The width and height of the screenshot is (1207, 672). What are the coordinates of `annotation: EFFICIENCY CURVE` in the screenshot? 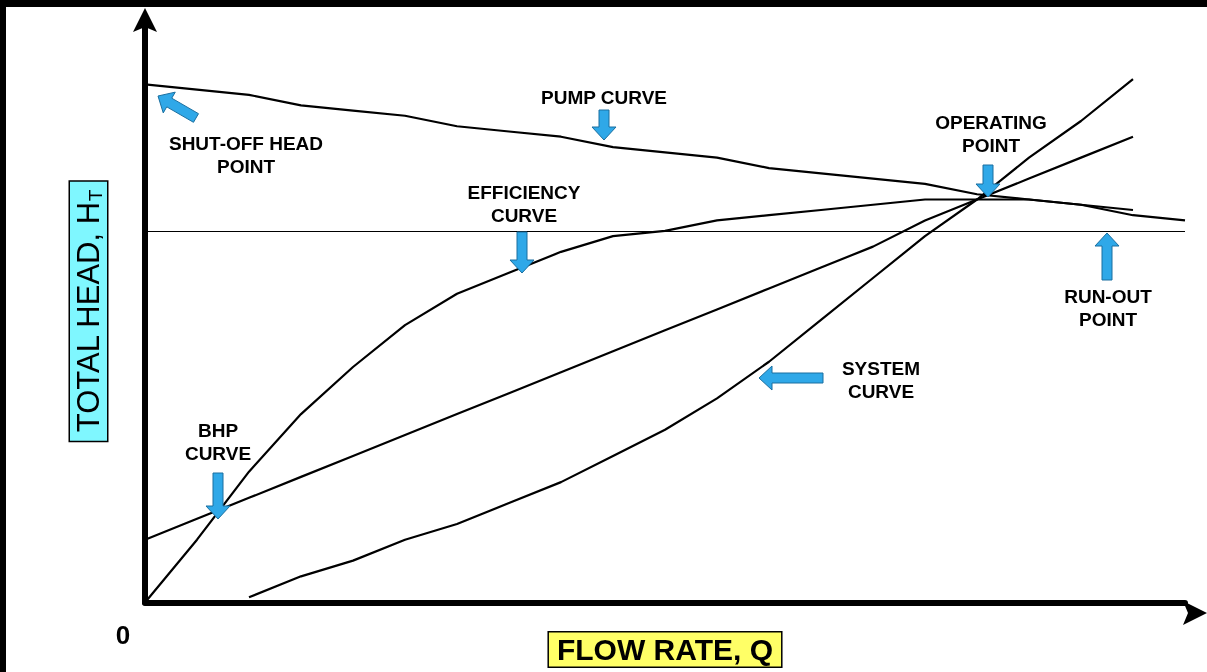 It's located at (524, 204).